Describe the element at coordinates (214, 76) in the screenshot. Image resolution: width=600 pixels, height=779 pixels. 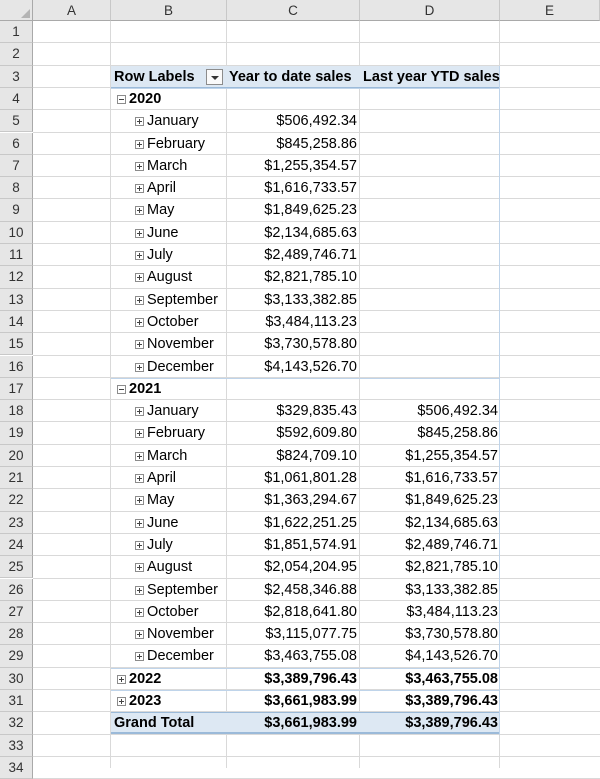
I see `row-labels-filter-dropdown-icon` at that location.